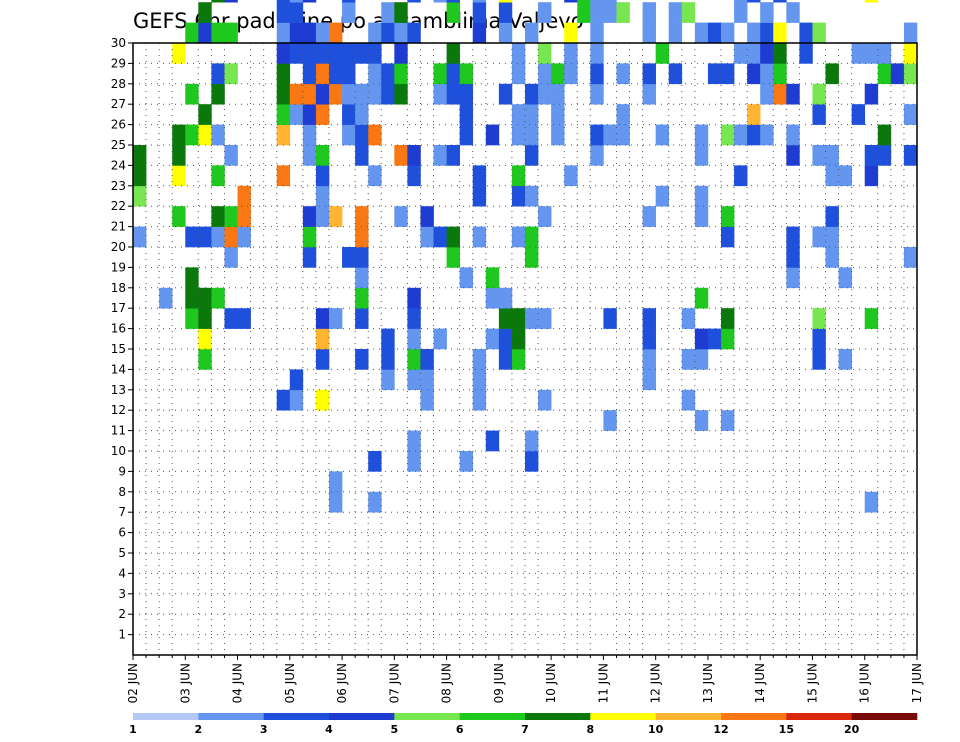 The width and height of the screenshot is (960, 742). What do you see at coordinates (499, 683) in the screenshot?
I see `x-tick-label: 09 JUN` at bounding box center [499, 683].